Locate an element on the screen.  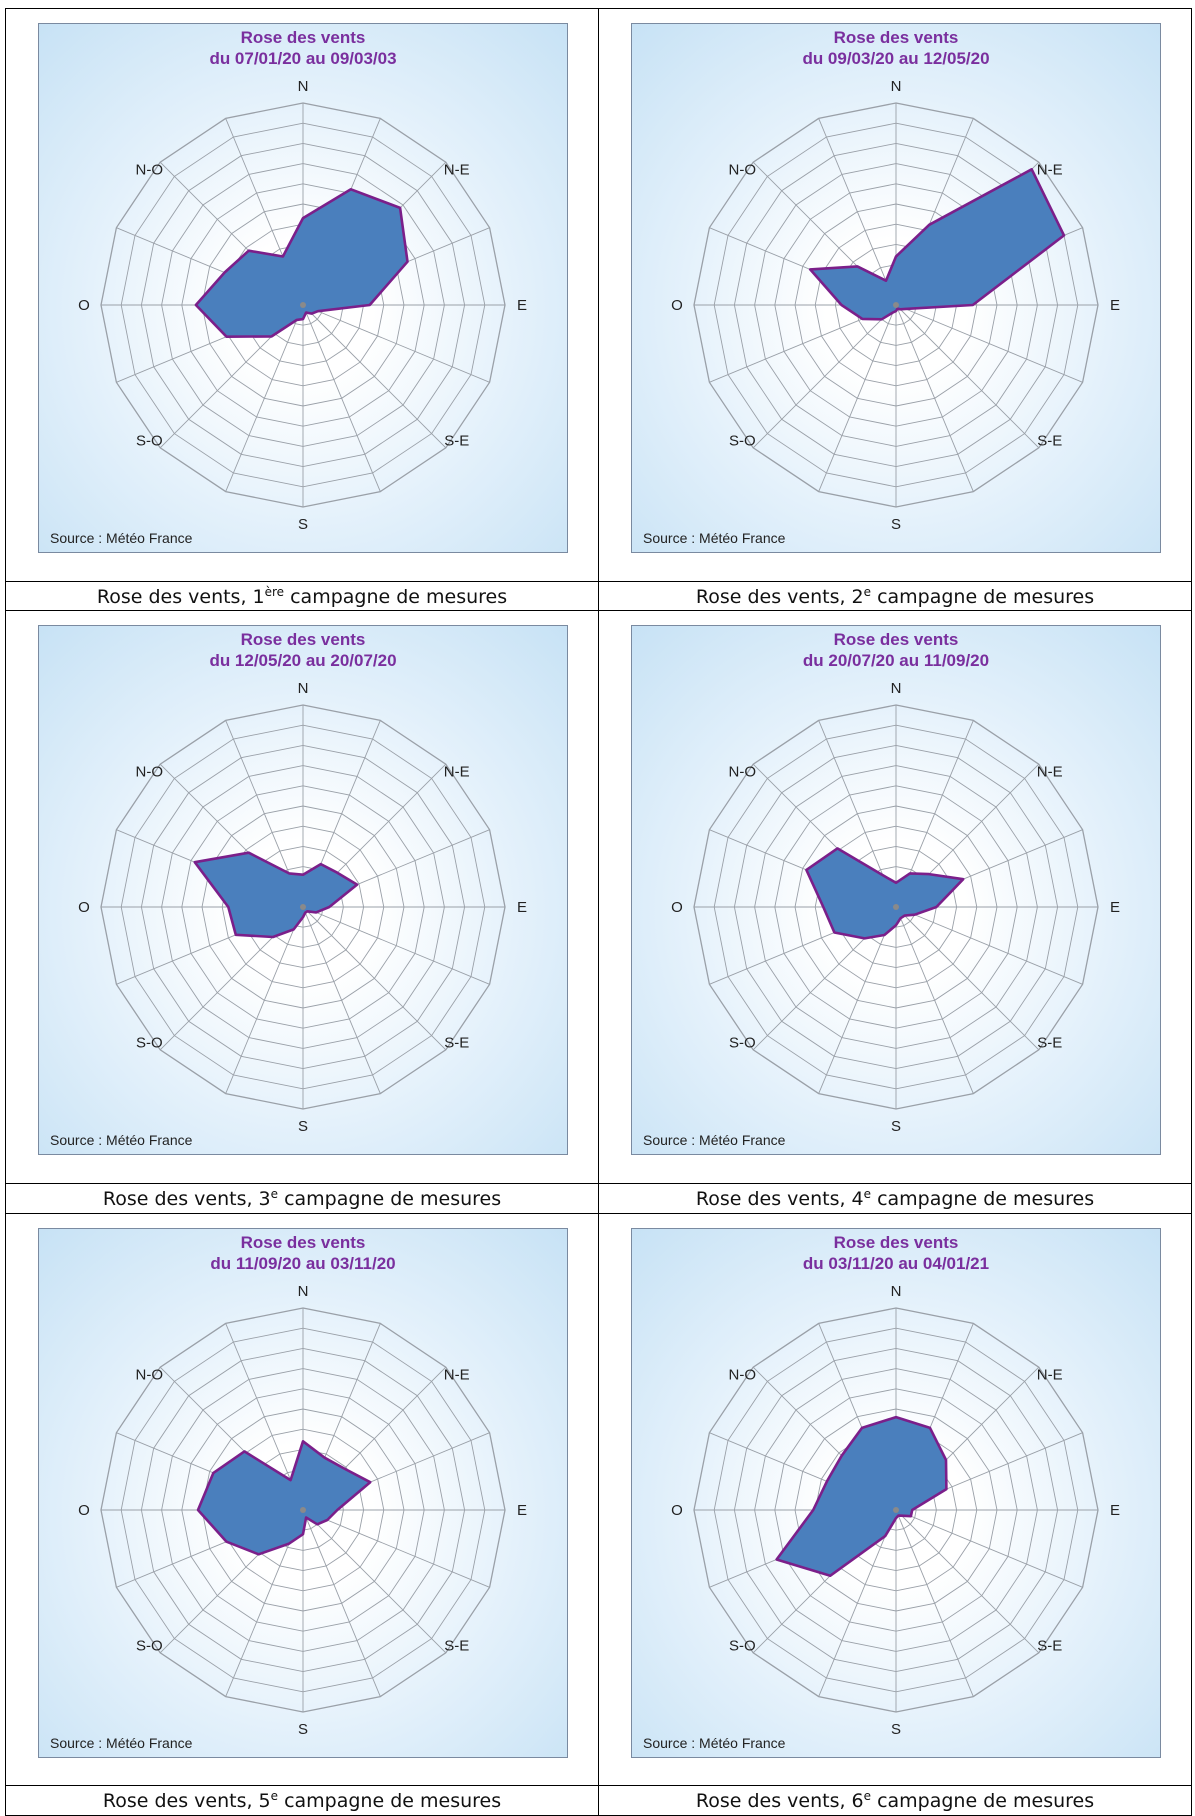
caption-2: Rose des vents, 2e campagne de mesures is located at coordinates (895, 596).